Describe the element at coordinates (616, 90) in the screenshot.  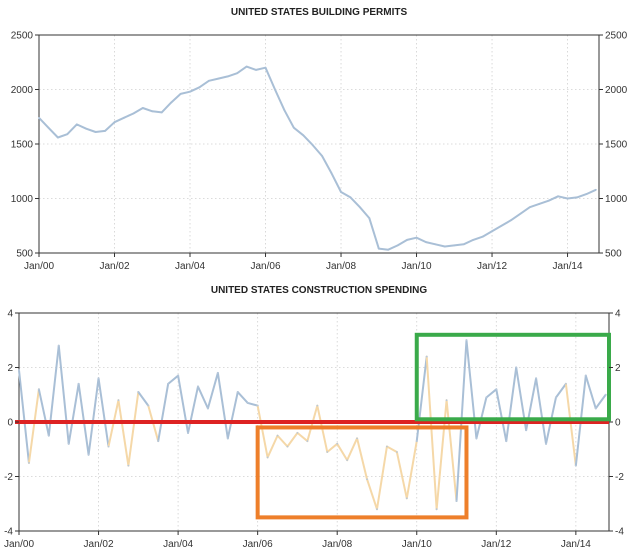
I see `y-tick-label-right: 2000` at that location.